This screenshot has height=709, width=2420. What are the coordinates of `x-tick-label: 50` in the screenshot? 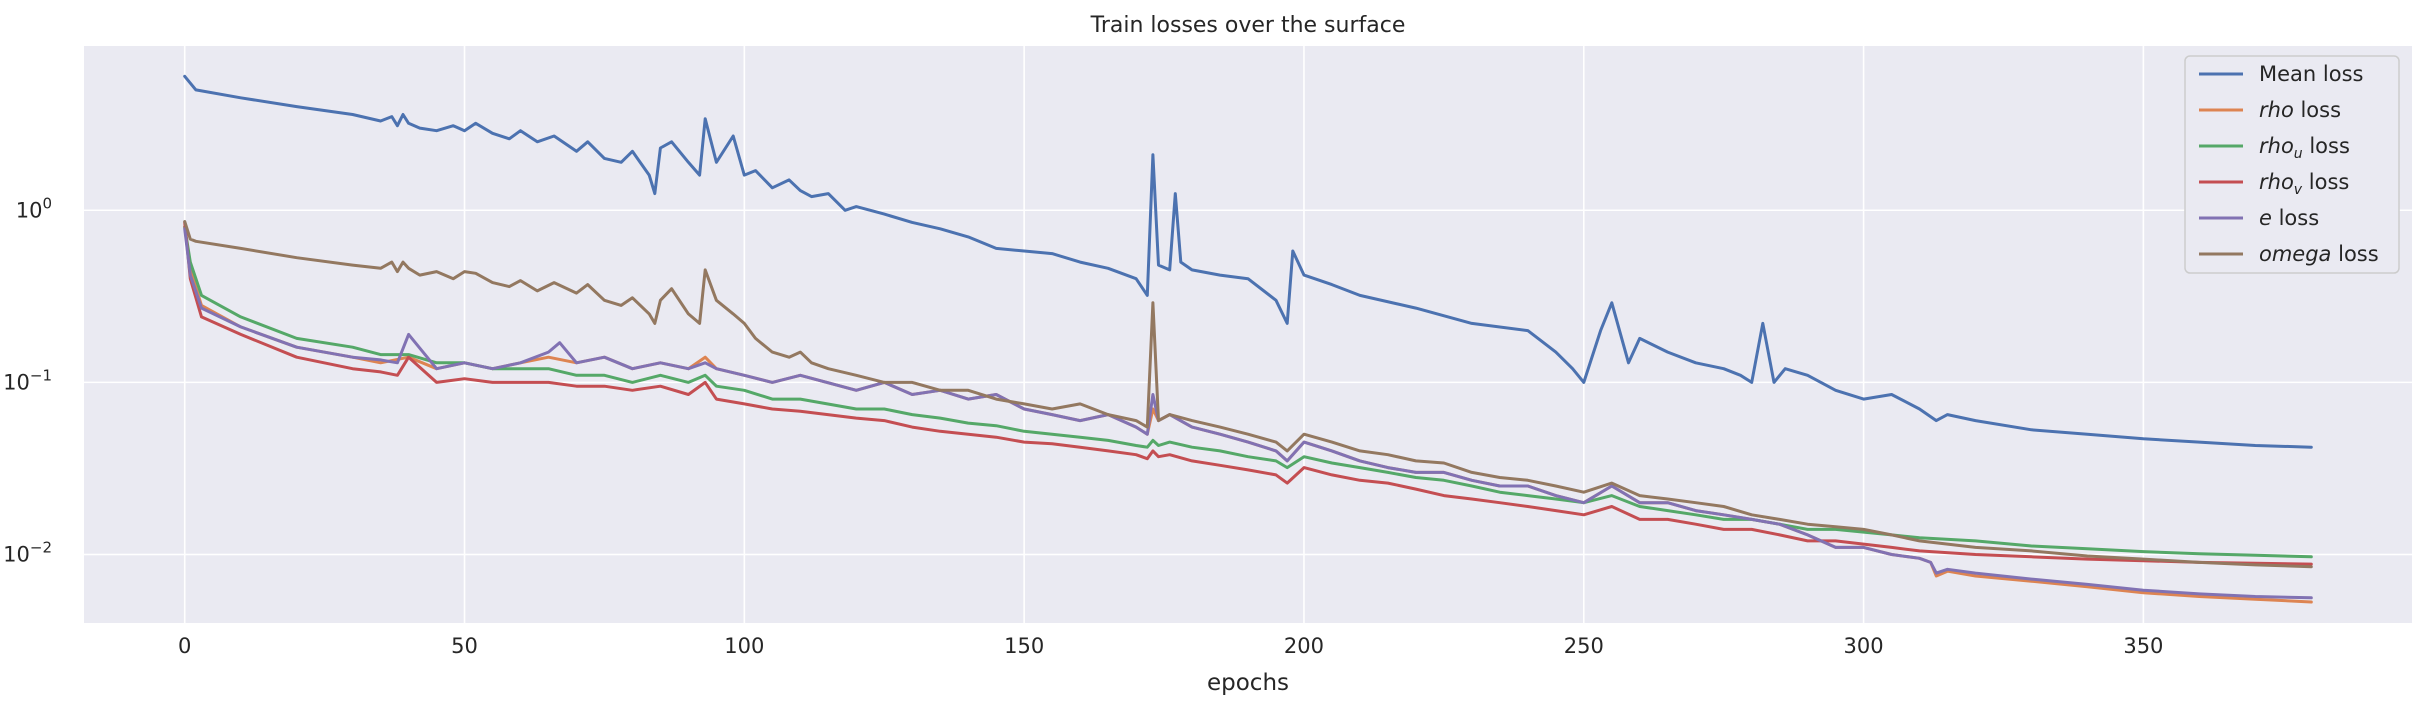 It's located at (464, 646).